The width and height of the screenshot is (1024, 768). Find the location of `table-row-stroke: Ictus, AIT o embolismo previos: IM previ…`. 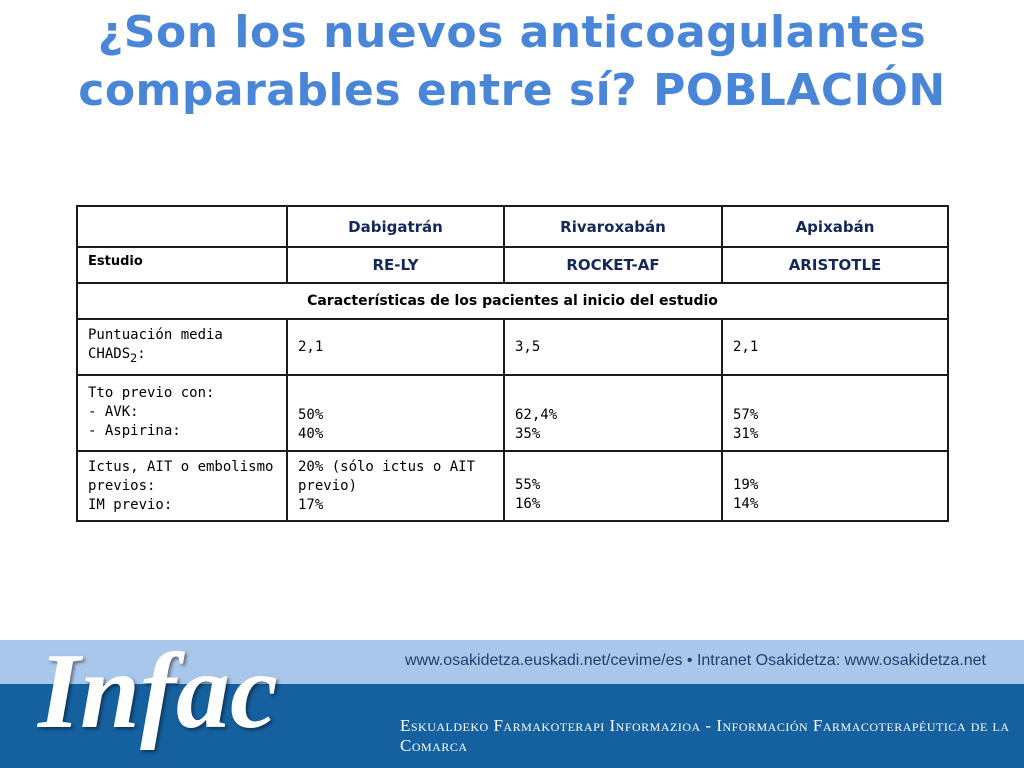

table-row-stroke: Ictus, AIT o embolismo previos: IM previ… is located at coordinates (512, 486).